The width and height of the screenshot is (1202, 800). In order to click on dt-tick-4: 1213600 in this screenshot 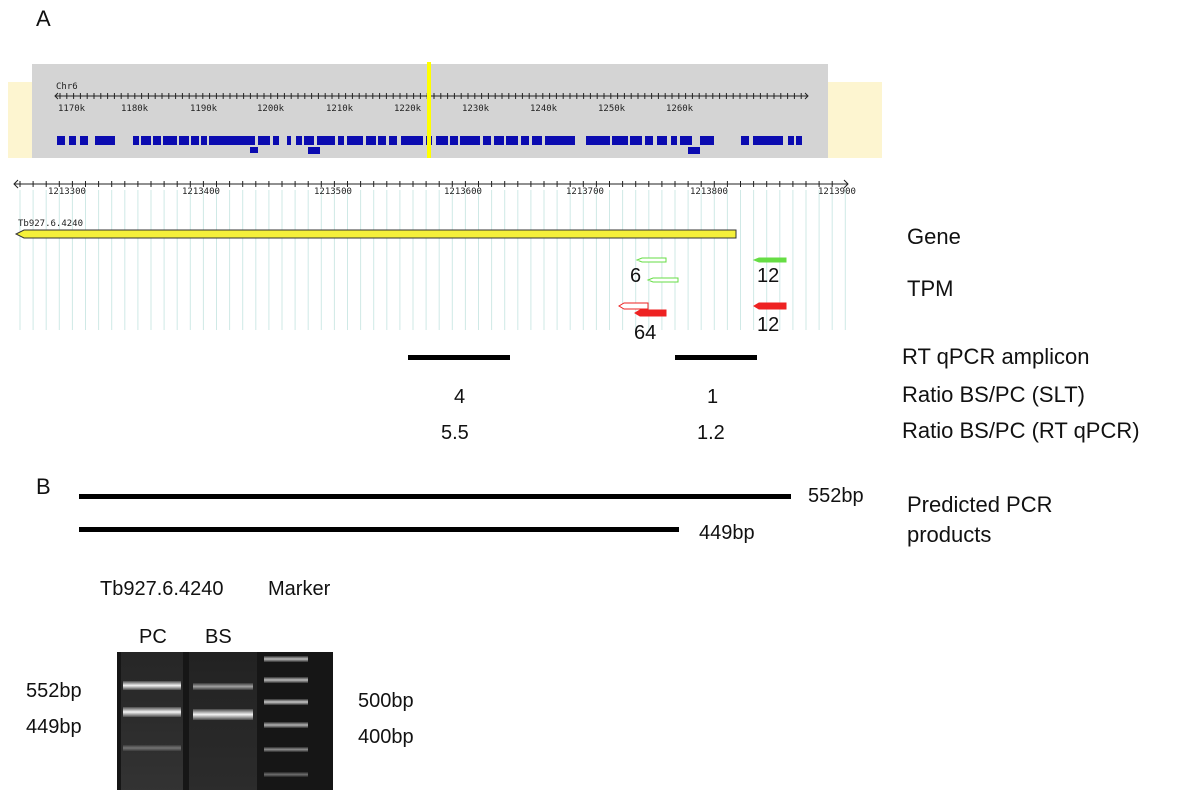, I will do `click(463, 192)`.